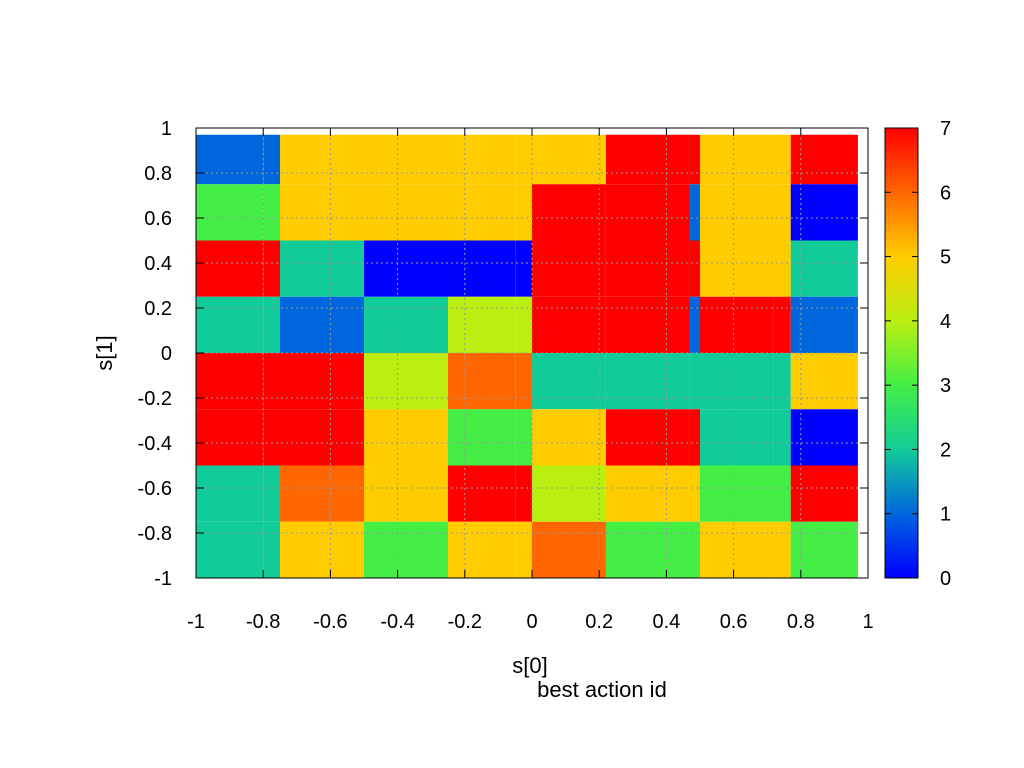 The image size is (1024, 768). Describe the element at coordinates (529, 665) in the screenshot. I see `x-axis-label: s[0]` at that location.